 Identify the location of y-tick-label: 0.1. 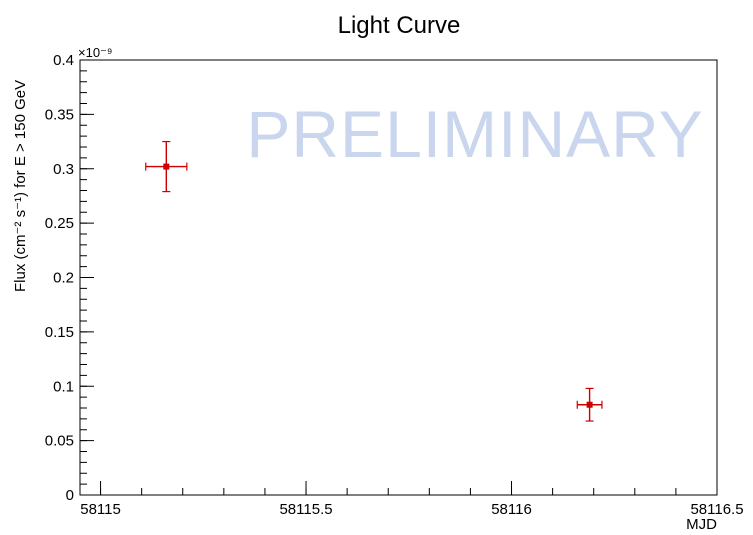
(63, 386).